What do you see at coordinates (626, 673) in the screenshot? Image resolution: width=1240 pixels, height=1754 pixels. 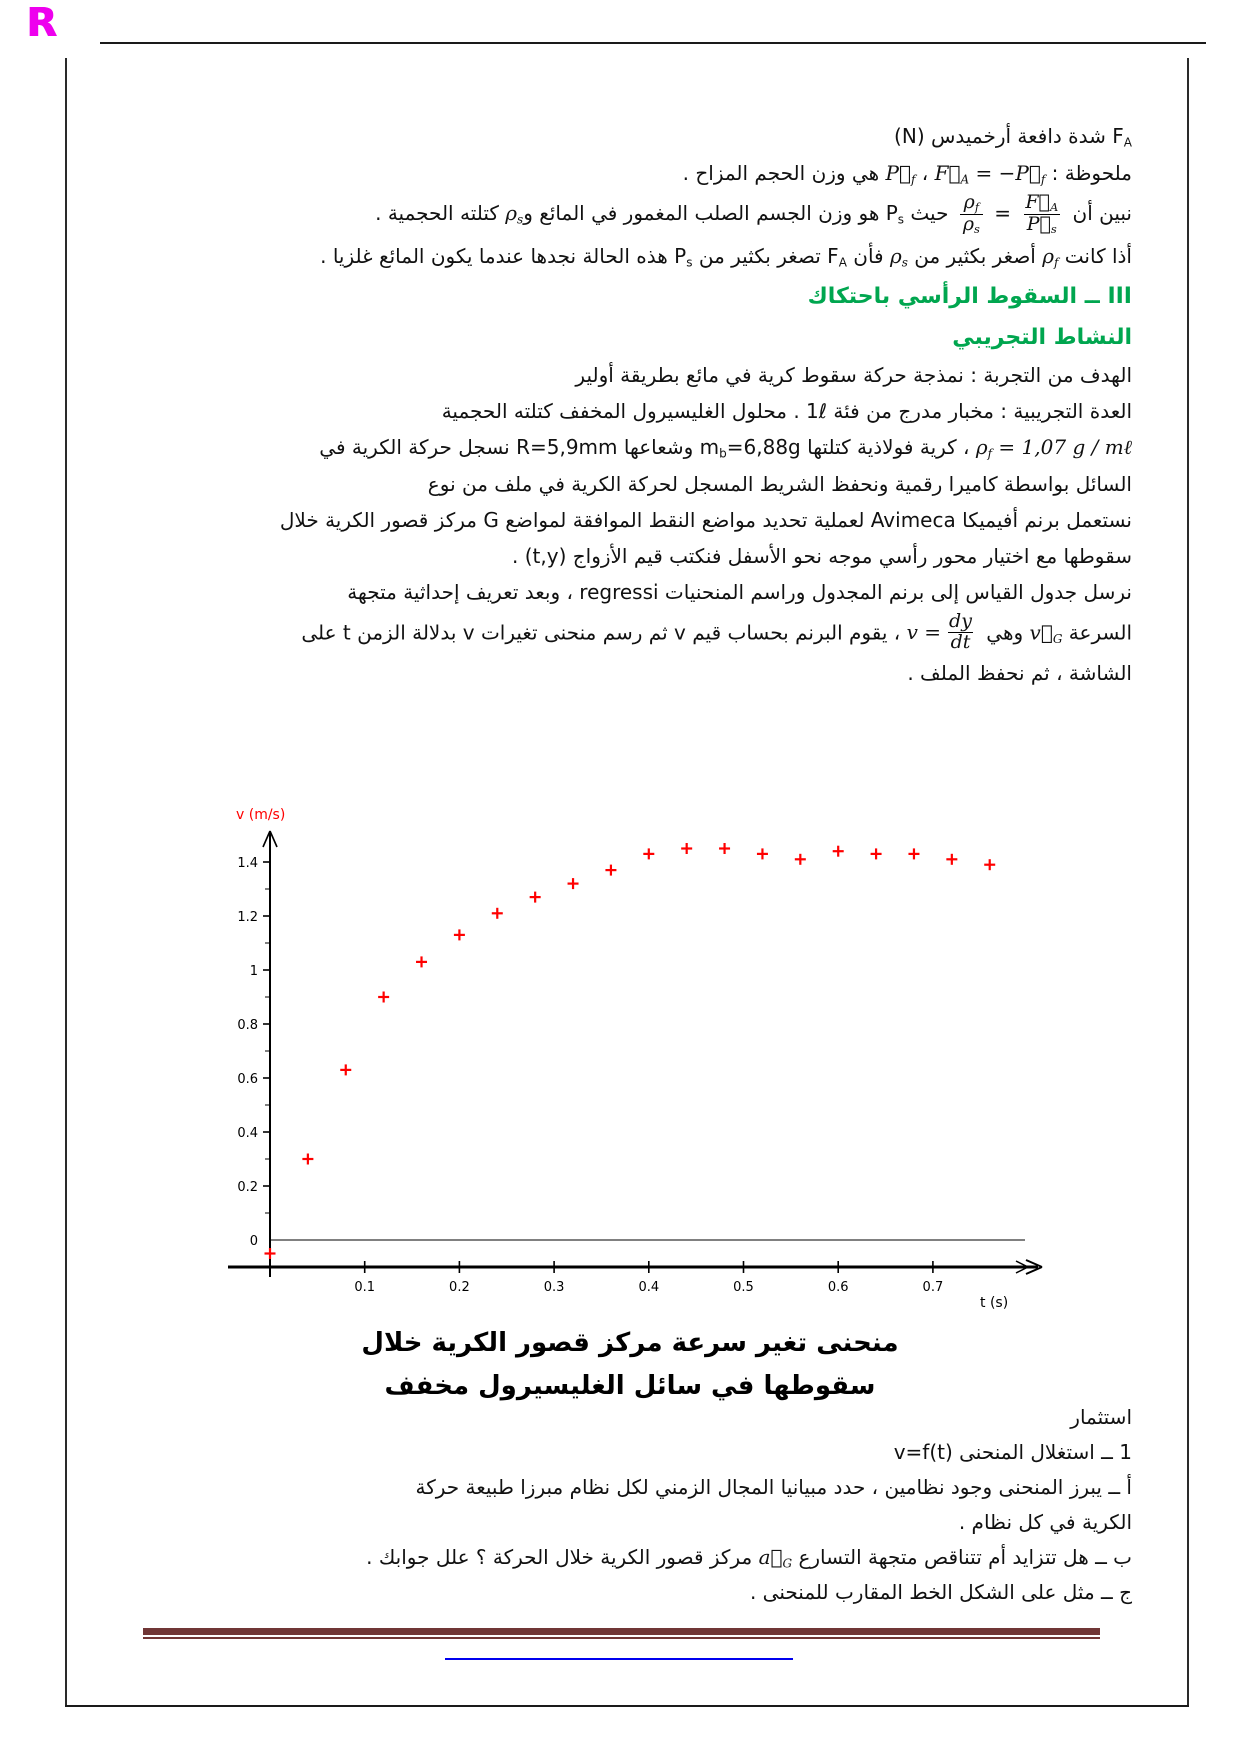 I see `screen-line: الشاشة ، ثم نحفظ الملف .` at bounding box center [626, 673].